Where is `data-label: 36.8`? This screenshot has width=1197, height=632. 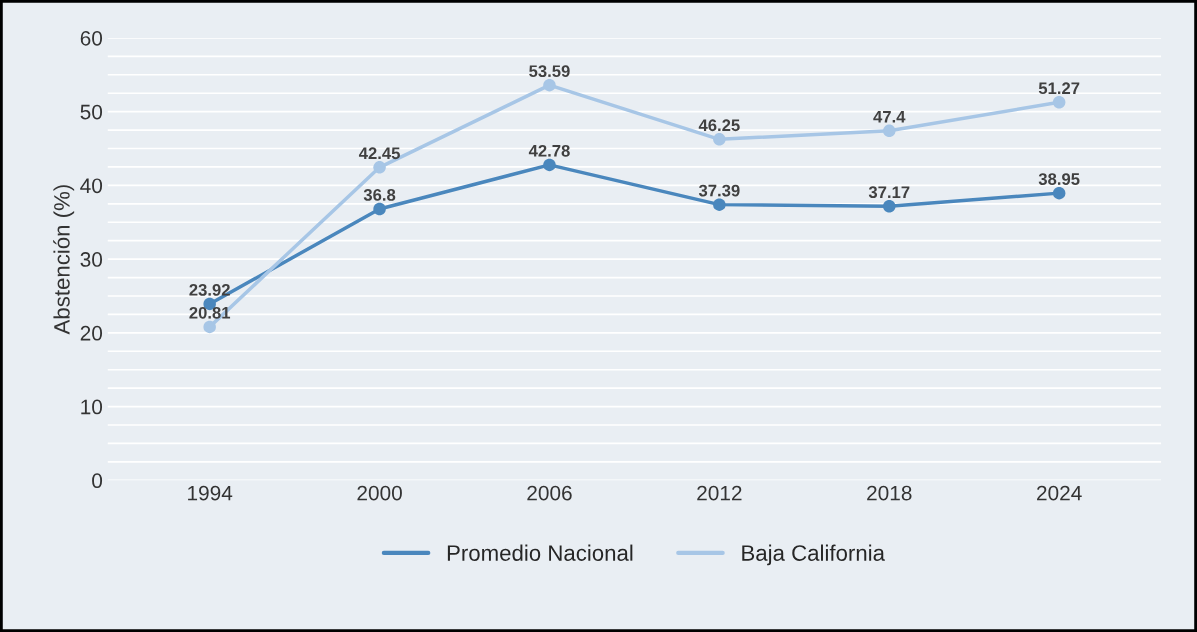 data-label: 36.8 is located at coordinates (379, 195).